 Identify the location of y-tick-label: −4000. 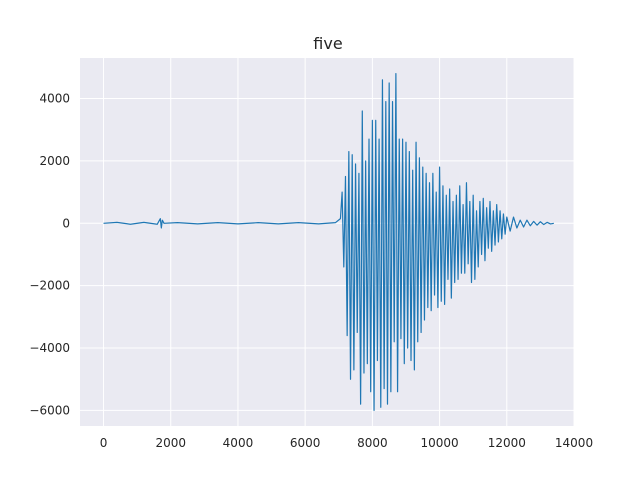
(49, 348).